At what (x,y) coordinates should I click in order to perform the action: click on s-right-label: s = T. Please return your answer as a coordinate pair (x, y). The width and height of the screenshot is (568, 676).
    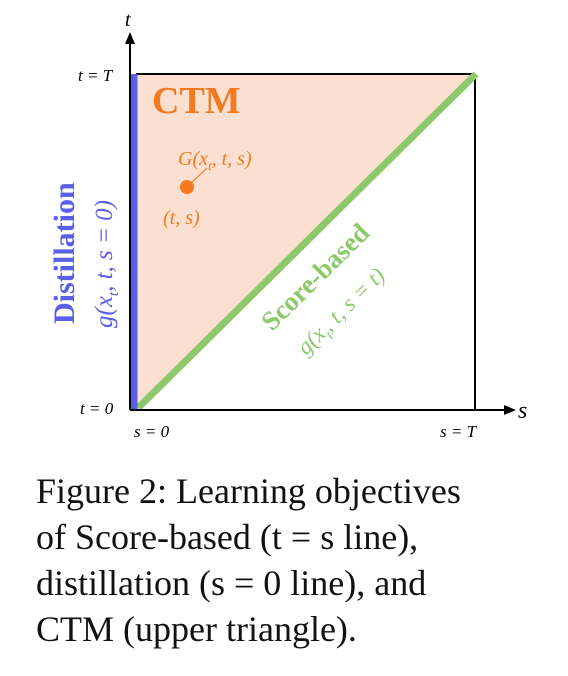
    Looking at the image, I should click on (459, 431).